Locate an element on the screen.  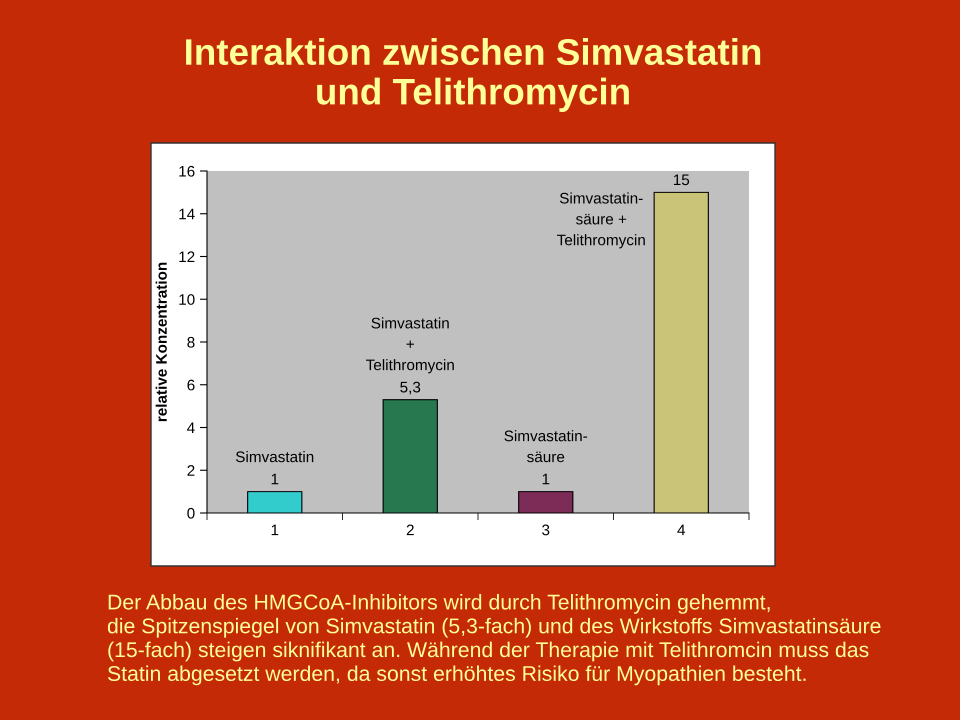
data-label: 15 is located at coordinates (682, 180).